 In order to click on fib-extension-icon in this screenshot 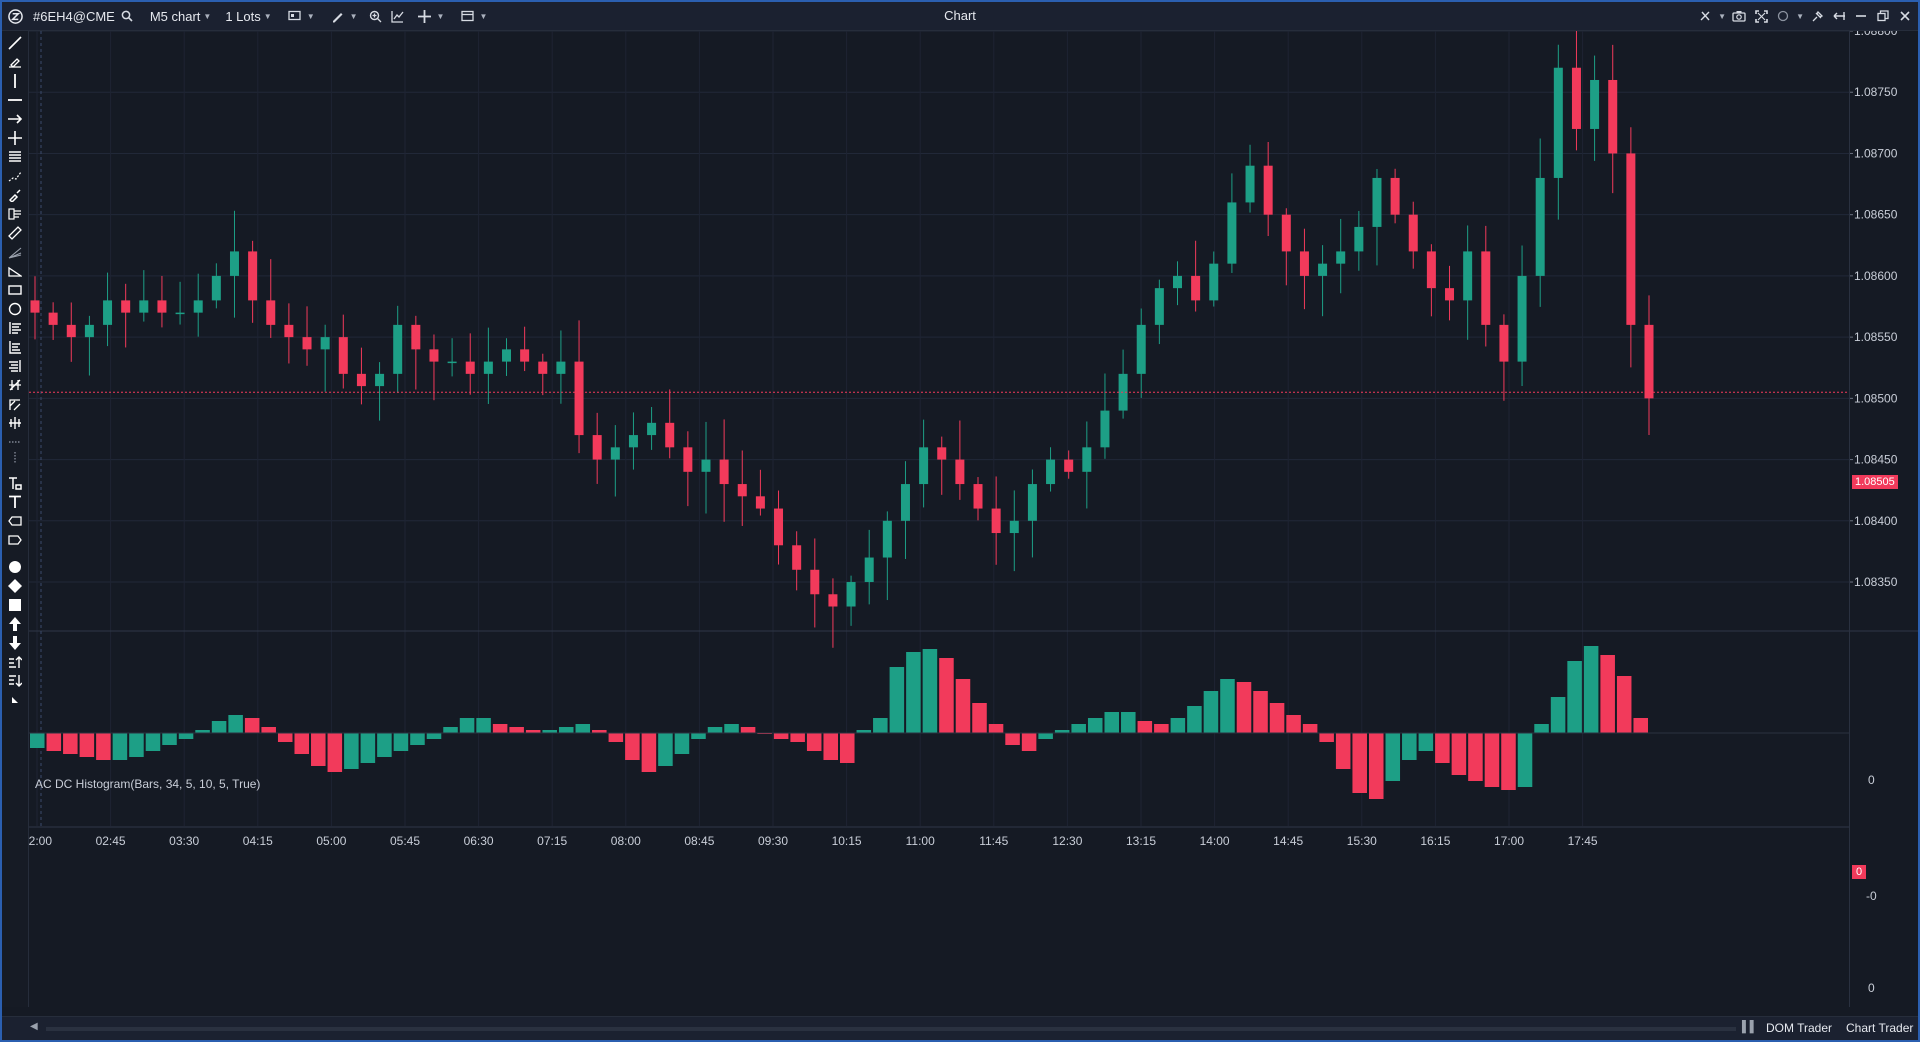, I will do `click(15, 347)`.